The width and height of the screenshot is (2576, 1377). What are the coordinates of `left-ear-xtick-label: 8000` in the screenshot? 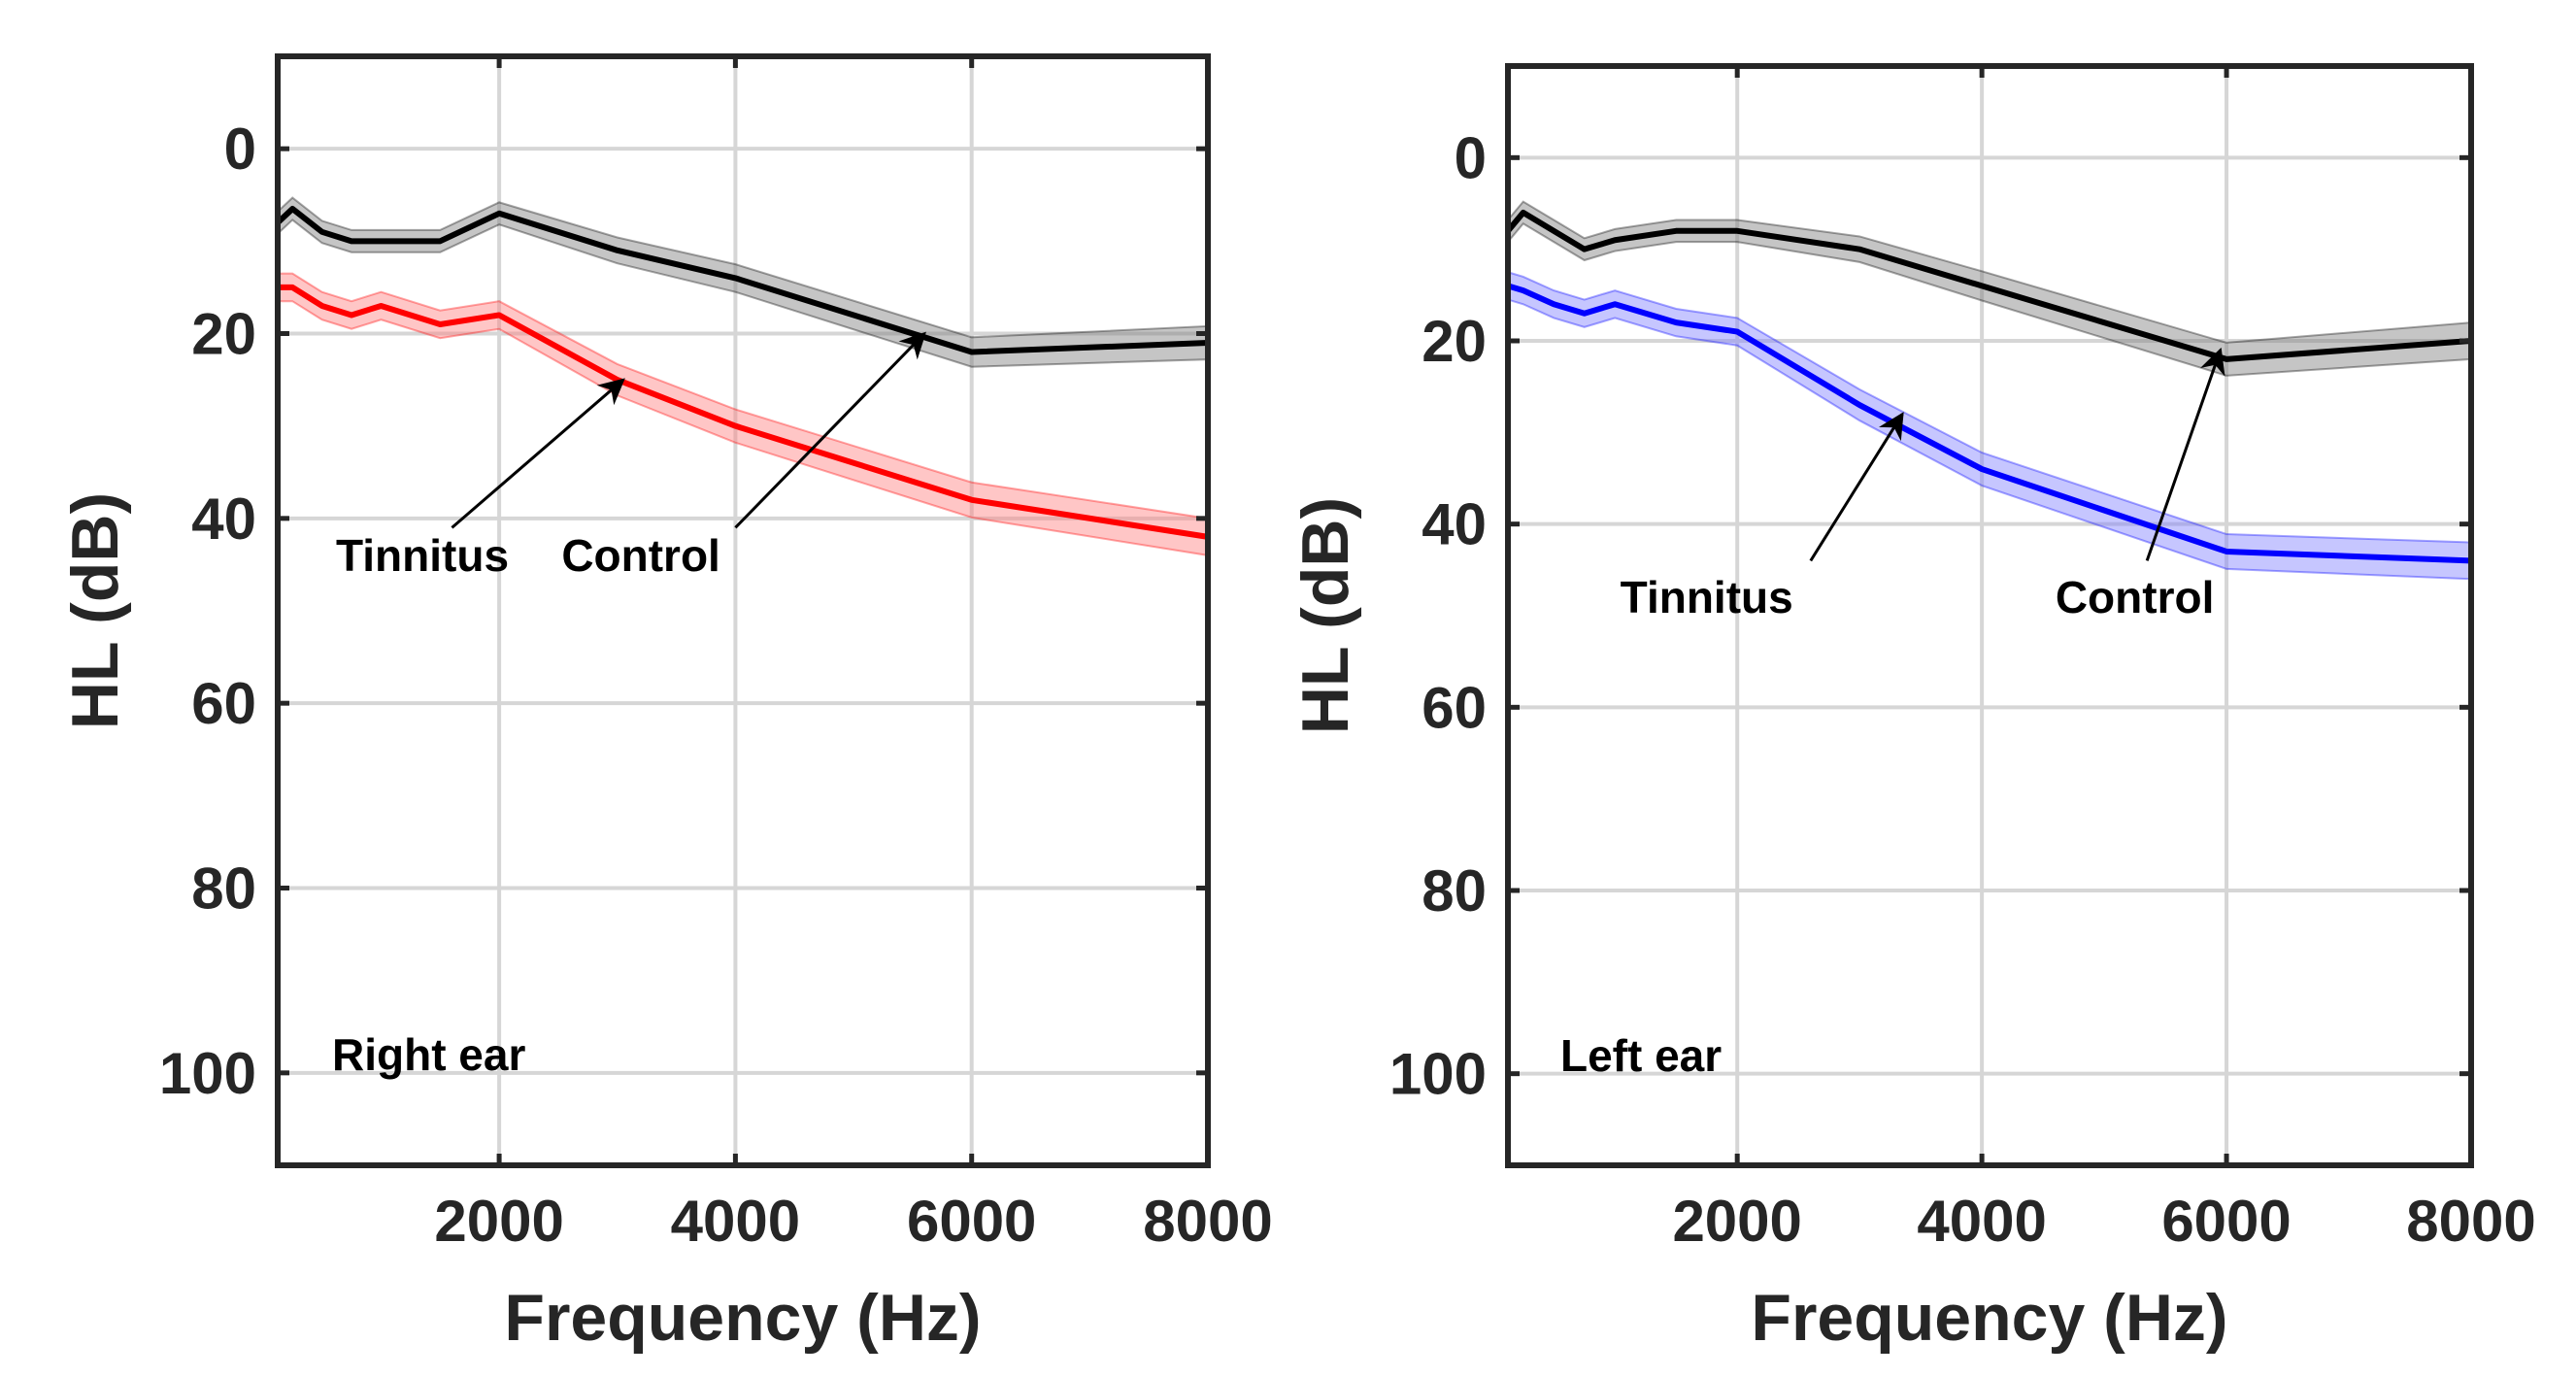 It's located at (2470, 1221).